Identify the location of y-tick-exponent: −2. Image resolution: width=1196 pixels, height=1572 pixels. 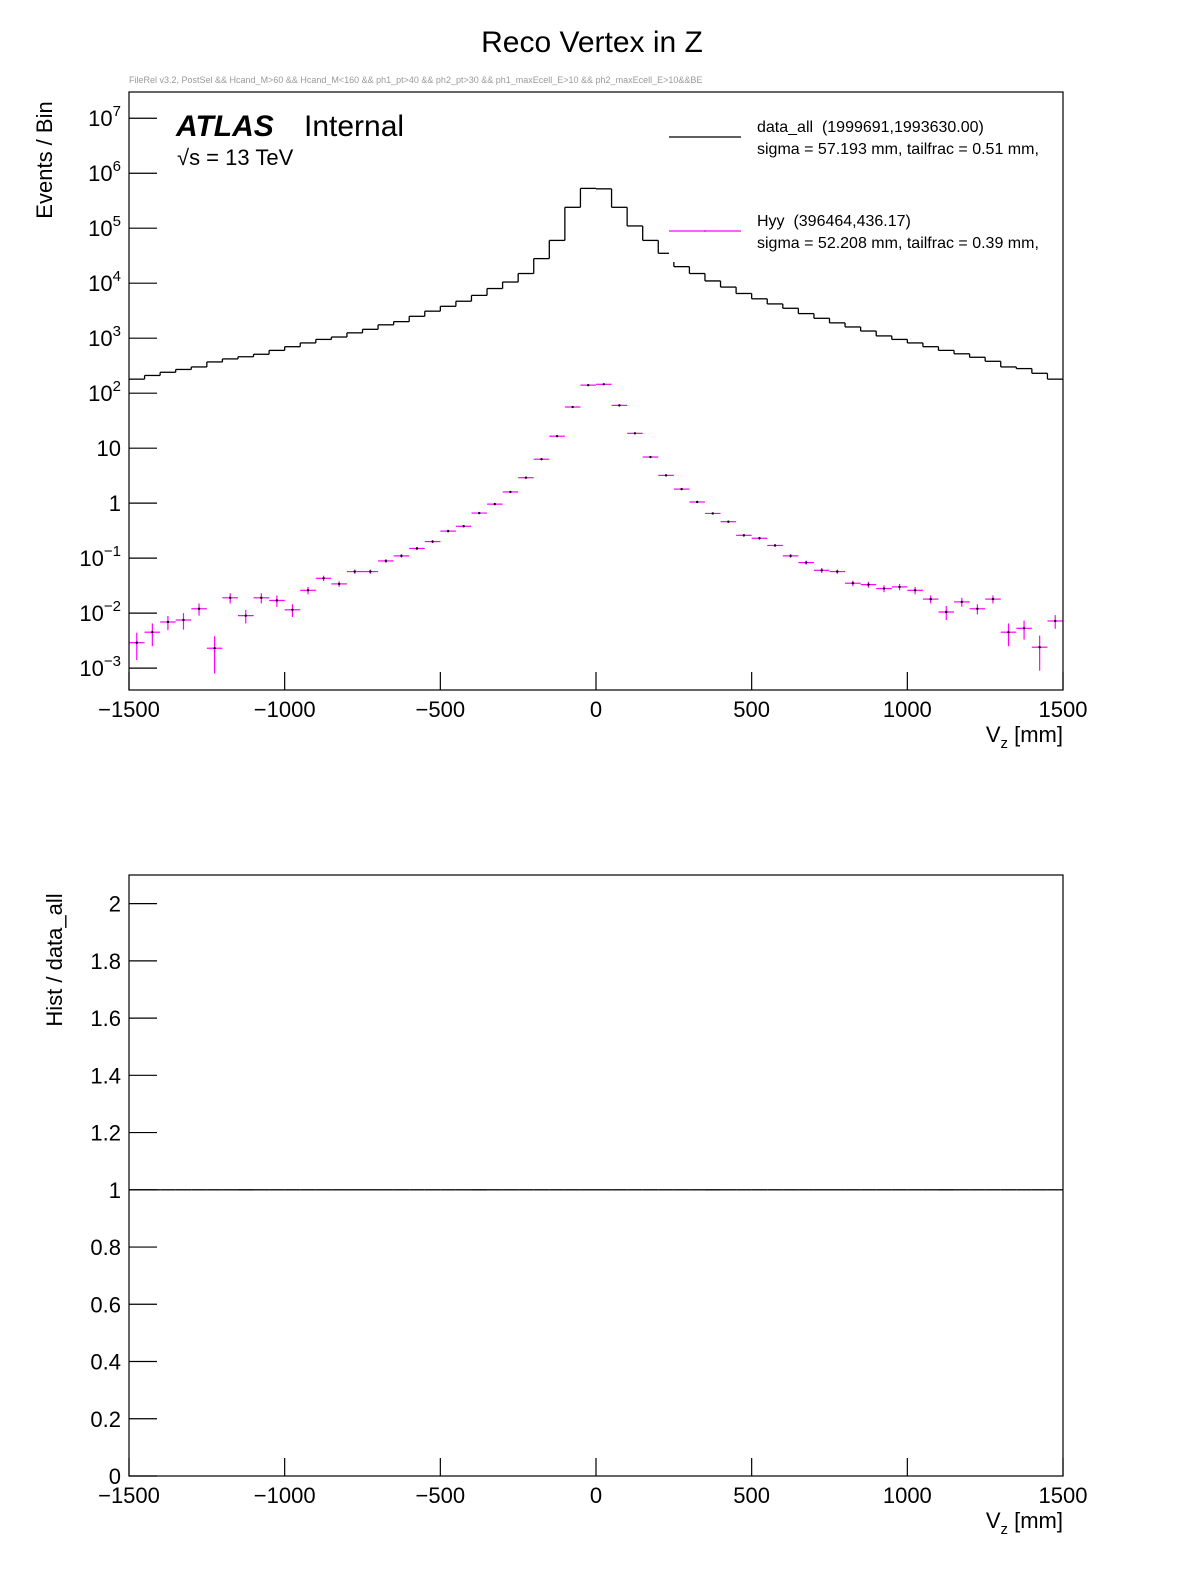
(112, 606).